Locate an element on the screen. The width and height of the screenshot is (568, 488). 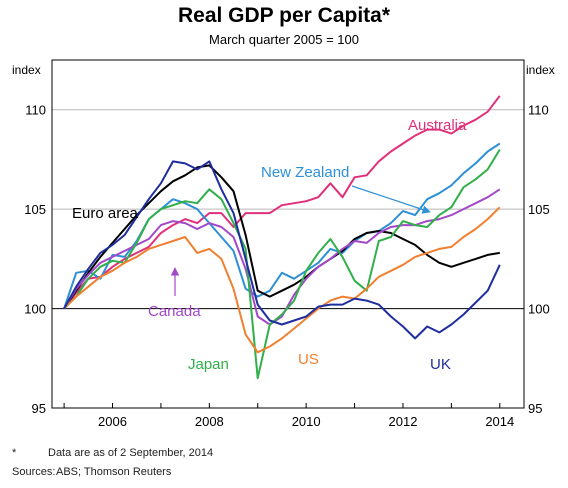
series-label-new-zealand: New Zealand is located at coordinates (305, 172).